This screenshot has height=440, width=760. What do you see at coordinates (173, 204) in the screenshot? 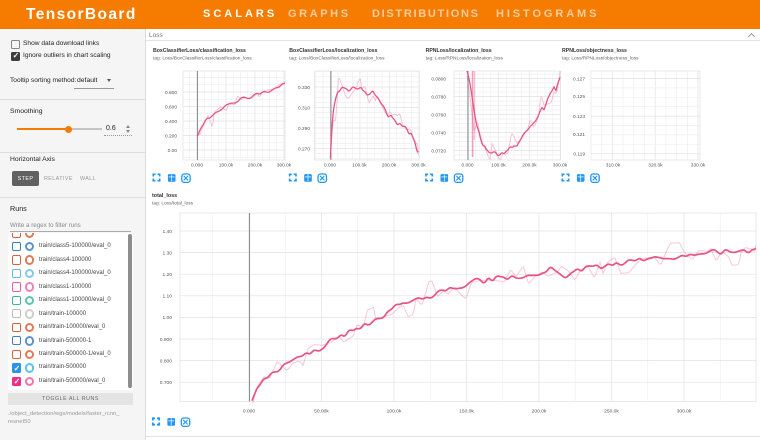
I see `svg-text: tag: Loss/total_loss` at bounding box center [173, 204].